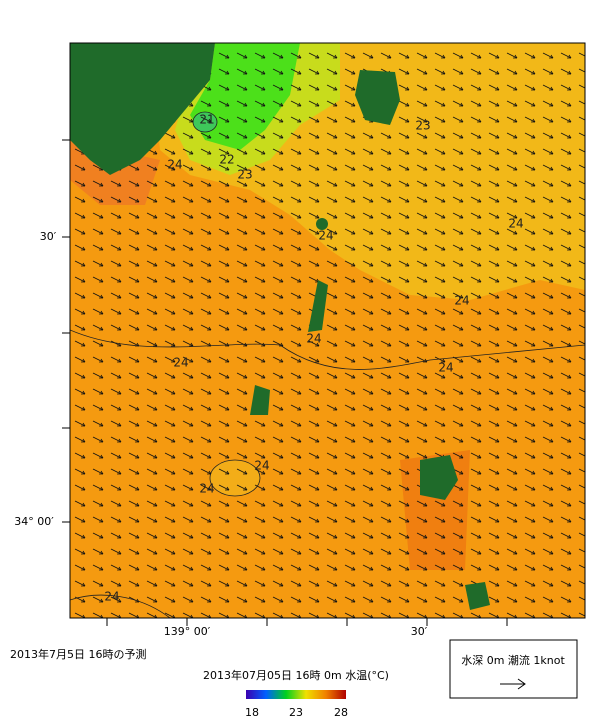  I want to click on colorbar-tick: 18, so click(252, 712).